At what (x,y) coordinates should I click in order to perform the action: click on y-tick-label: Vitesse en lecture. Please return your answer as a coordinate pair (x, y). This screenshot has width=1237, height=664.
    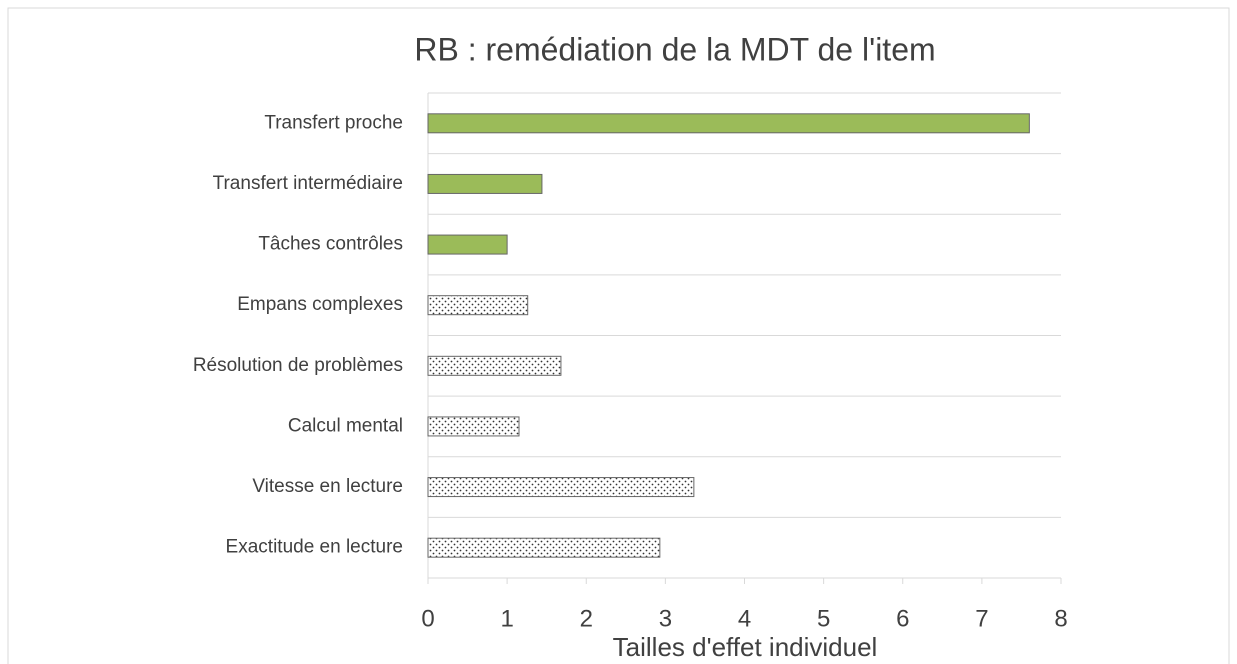
    Looking at the image, I should click on (327, 486).